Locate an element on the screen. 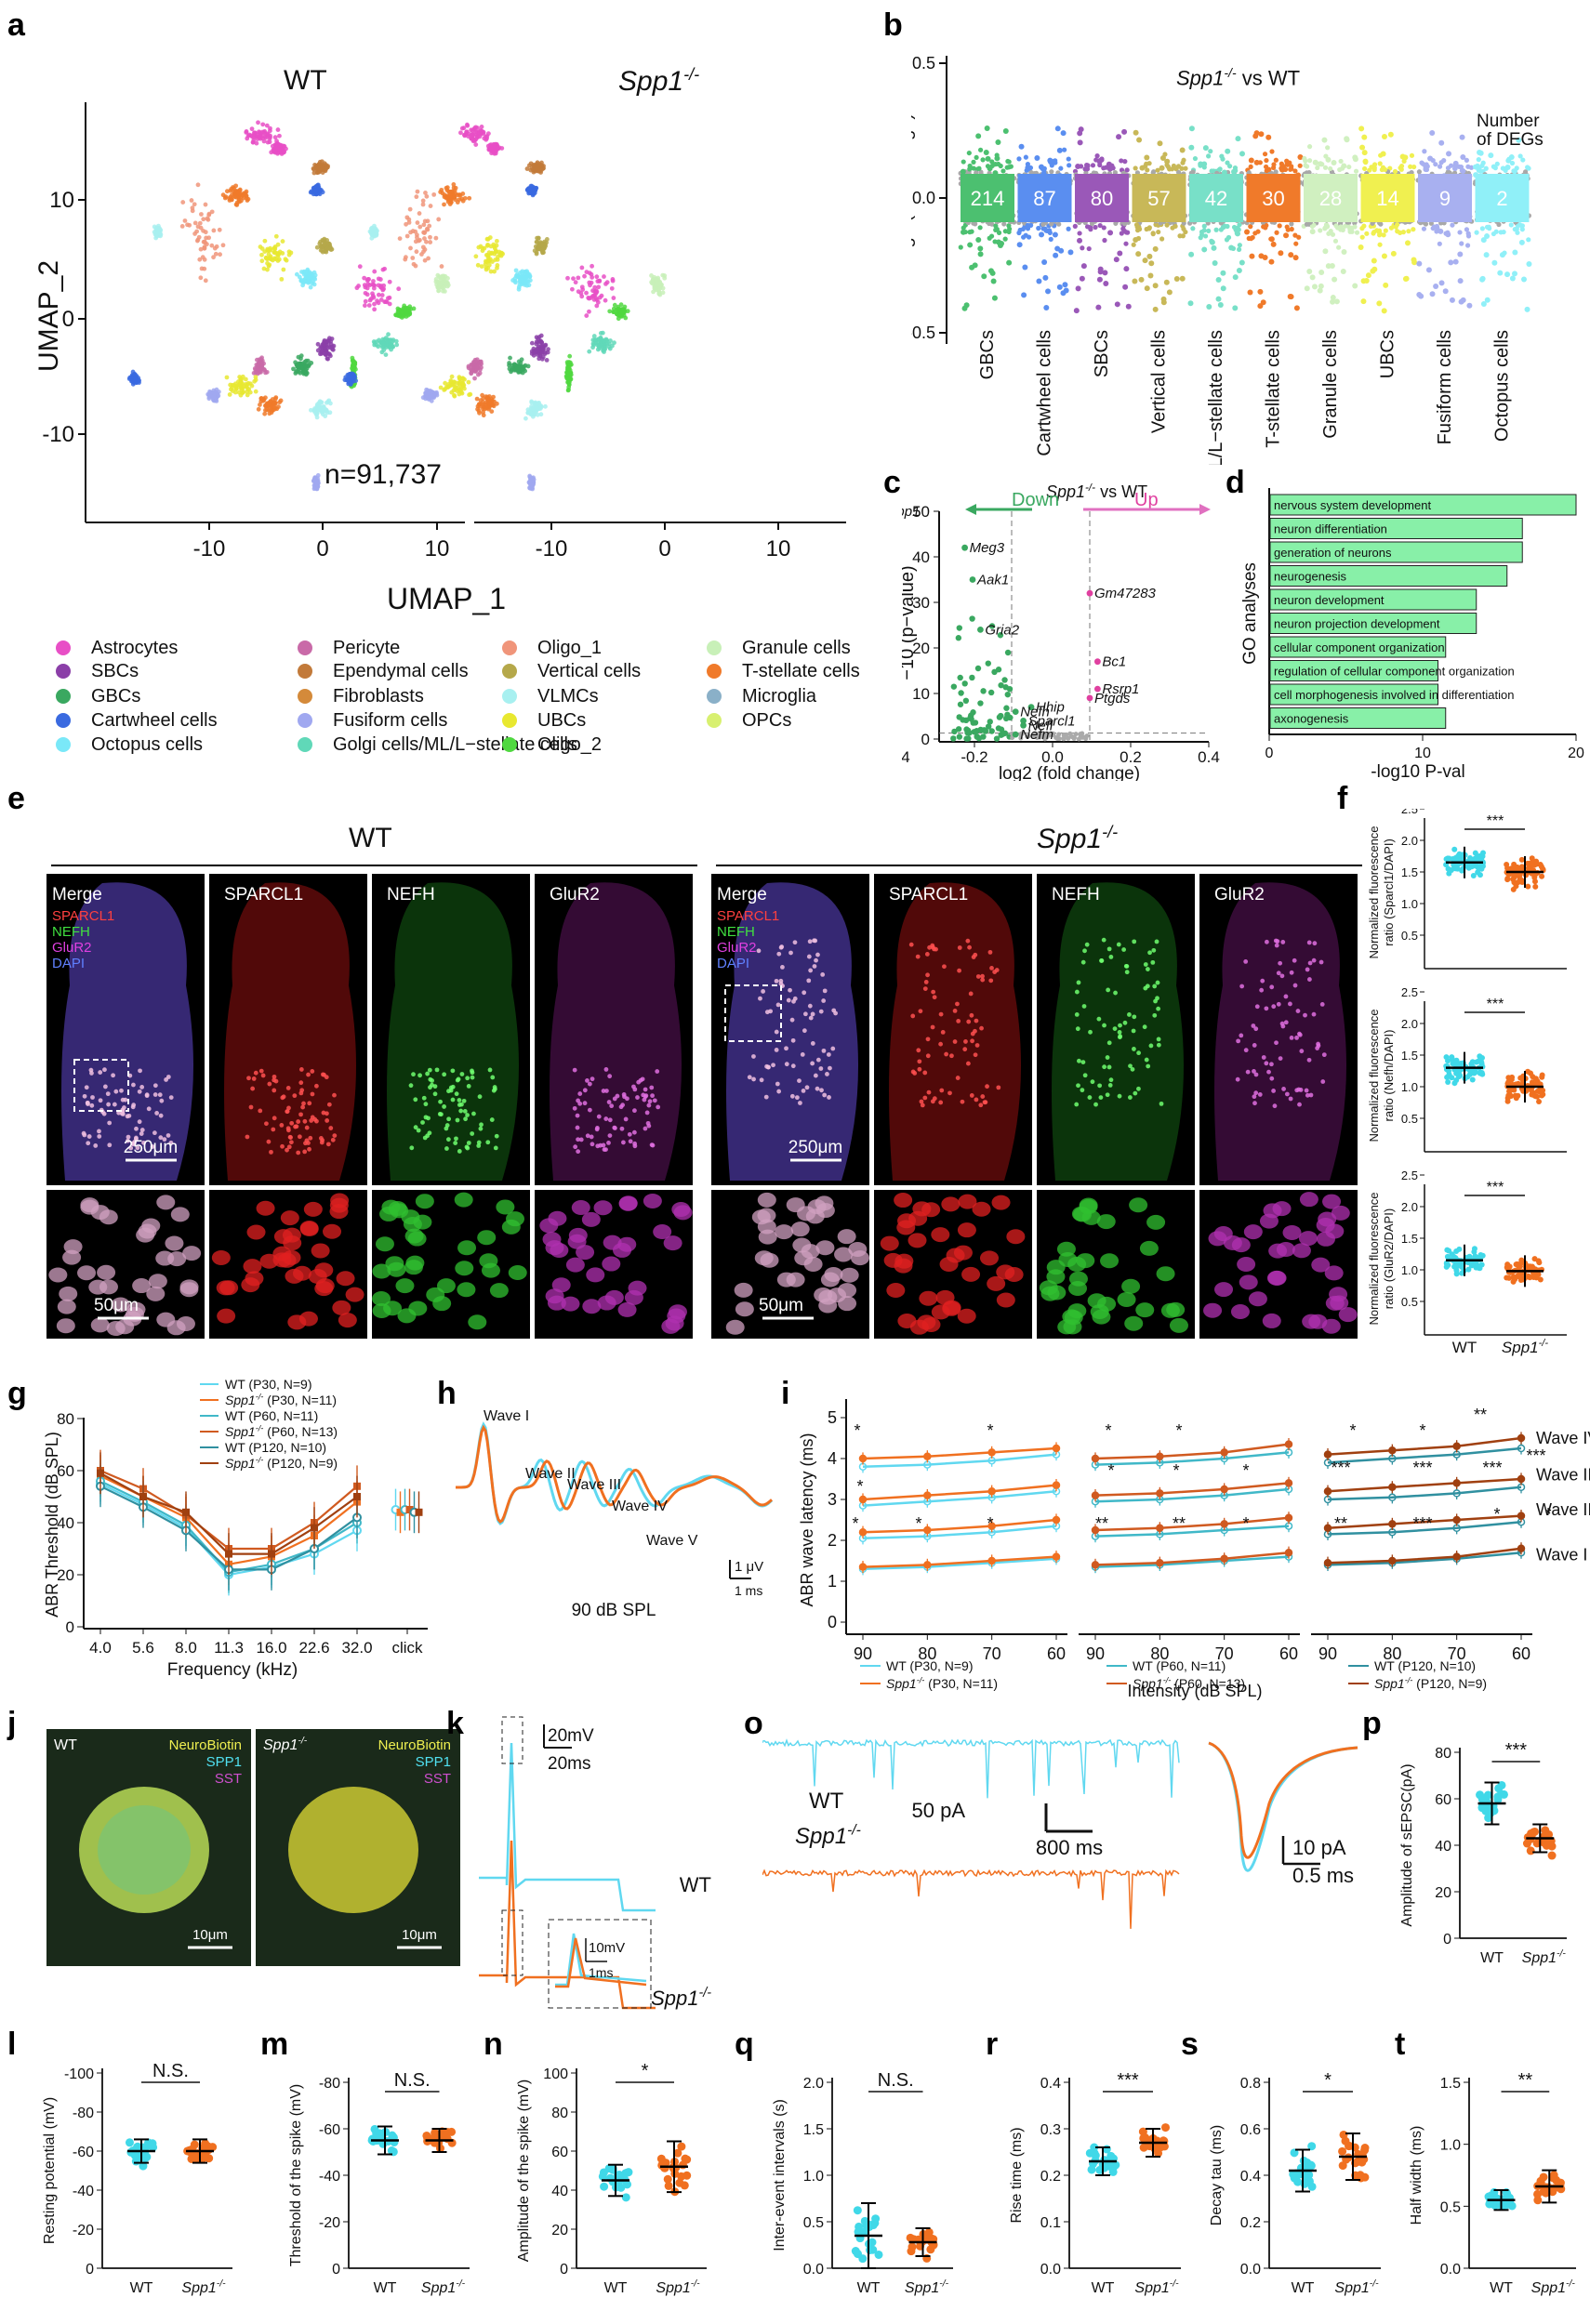 The height and width of the screenshot is (2324, 1590). go-xlabel: -log10 P-val is located at coordinates (1417, 771).